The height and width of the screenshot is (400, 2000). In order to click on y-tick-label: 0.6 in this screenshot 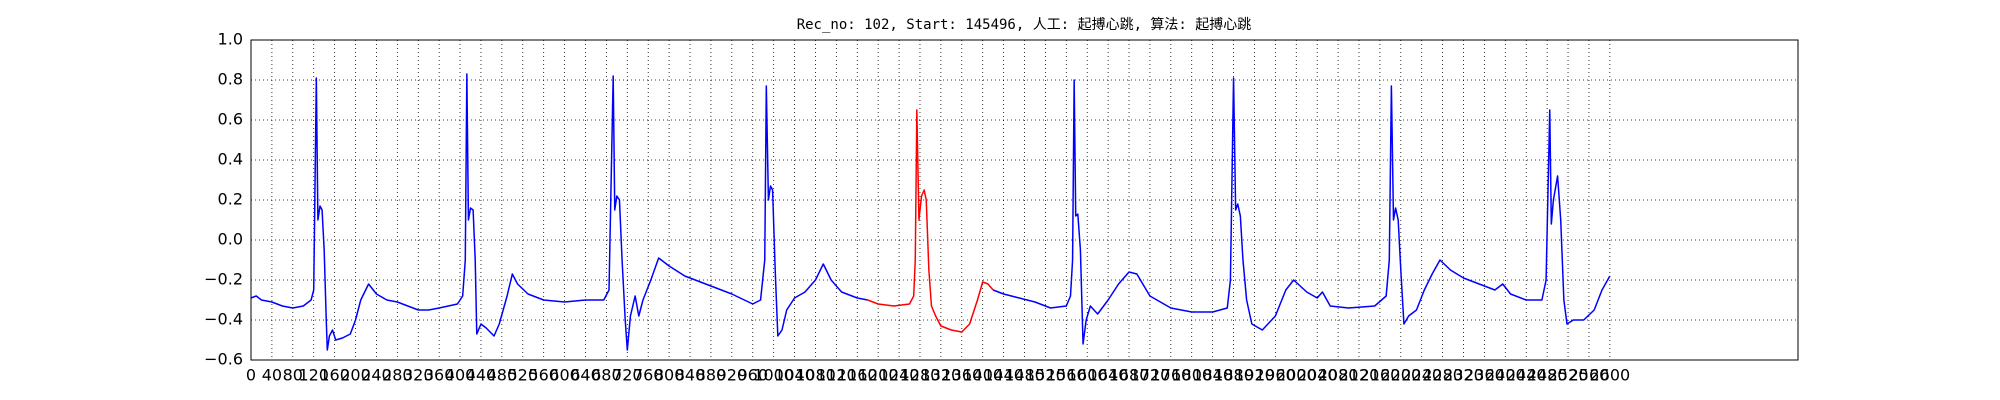, I will do `click(230, 119)`.